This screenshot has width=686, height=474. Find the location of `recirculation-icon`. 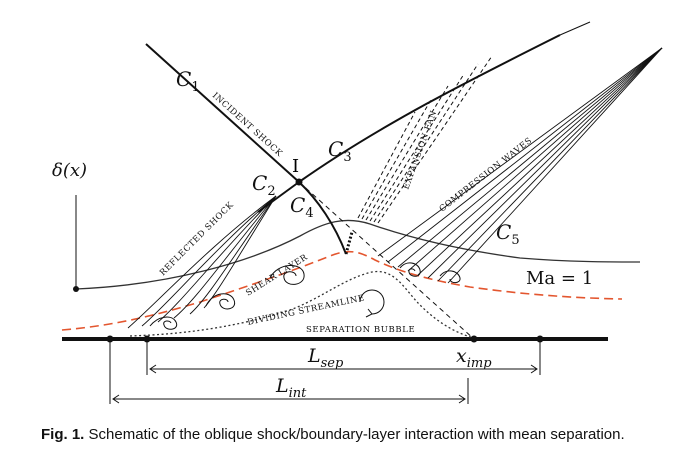

recirculation-icon is located at coordinates (372, 303).